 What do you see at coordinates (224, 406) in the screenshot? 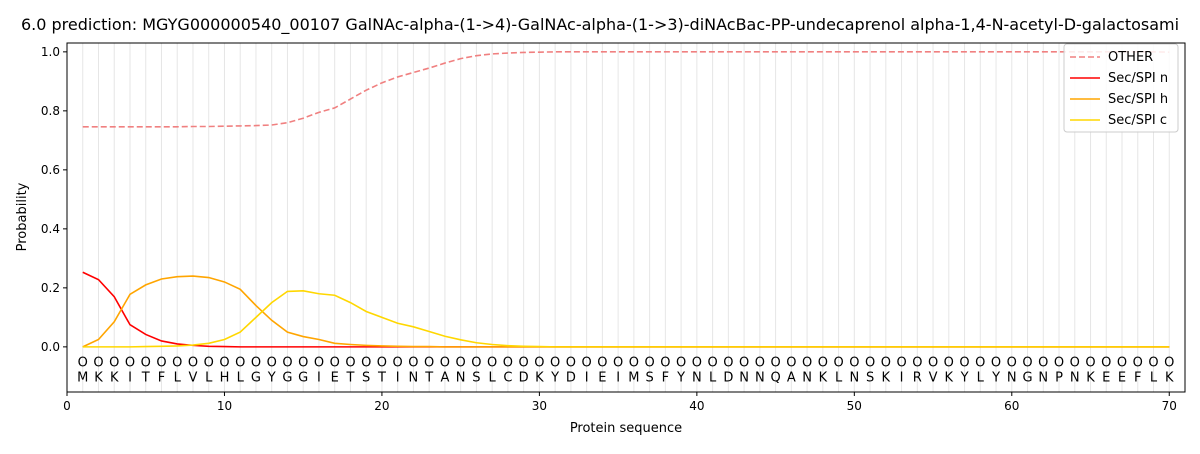
I see `x-tick-label: 10` at bounding box center [224, 406].